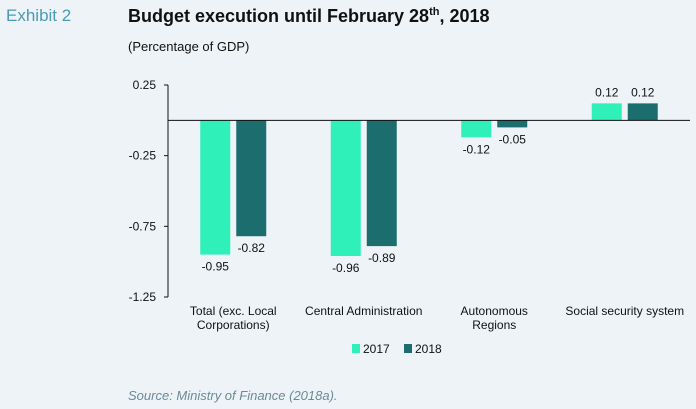 The width and height of the screenshot is (696, 409). I want to click on legend-label-2017: 2017, so click(376, 349).